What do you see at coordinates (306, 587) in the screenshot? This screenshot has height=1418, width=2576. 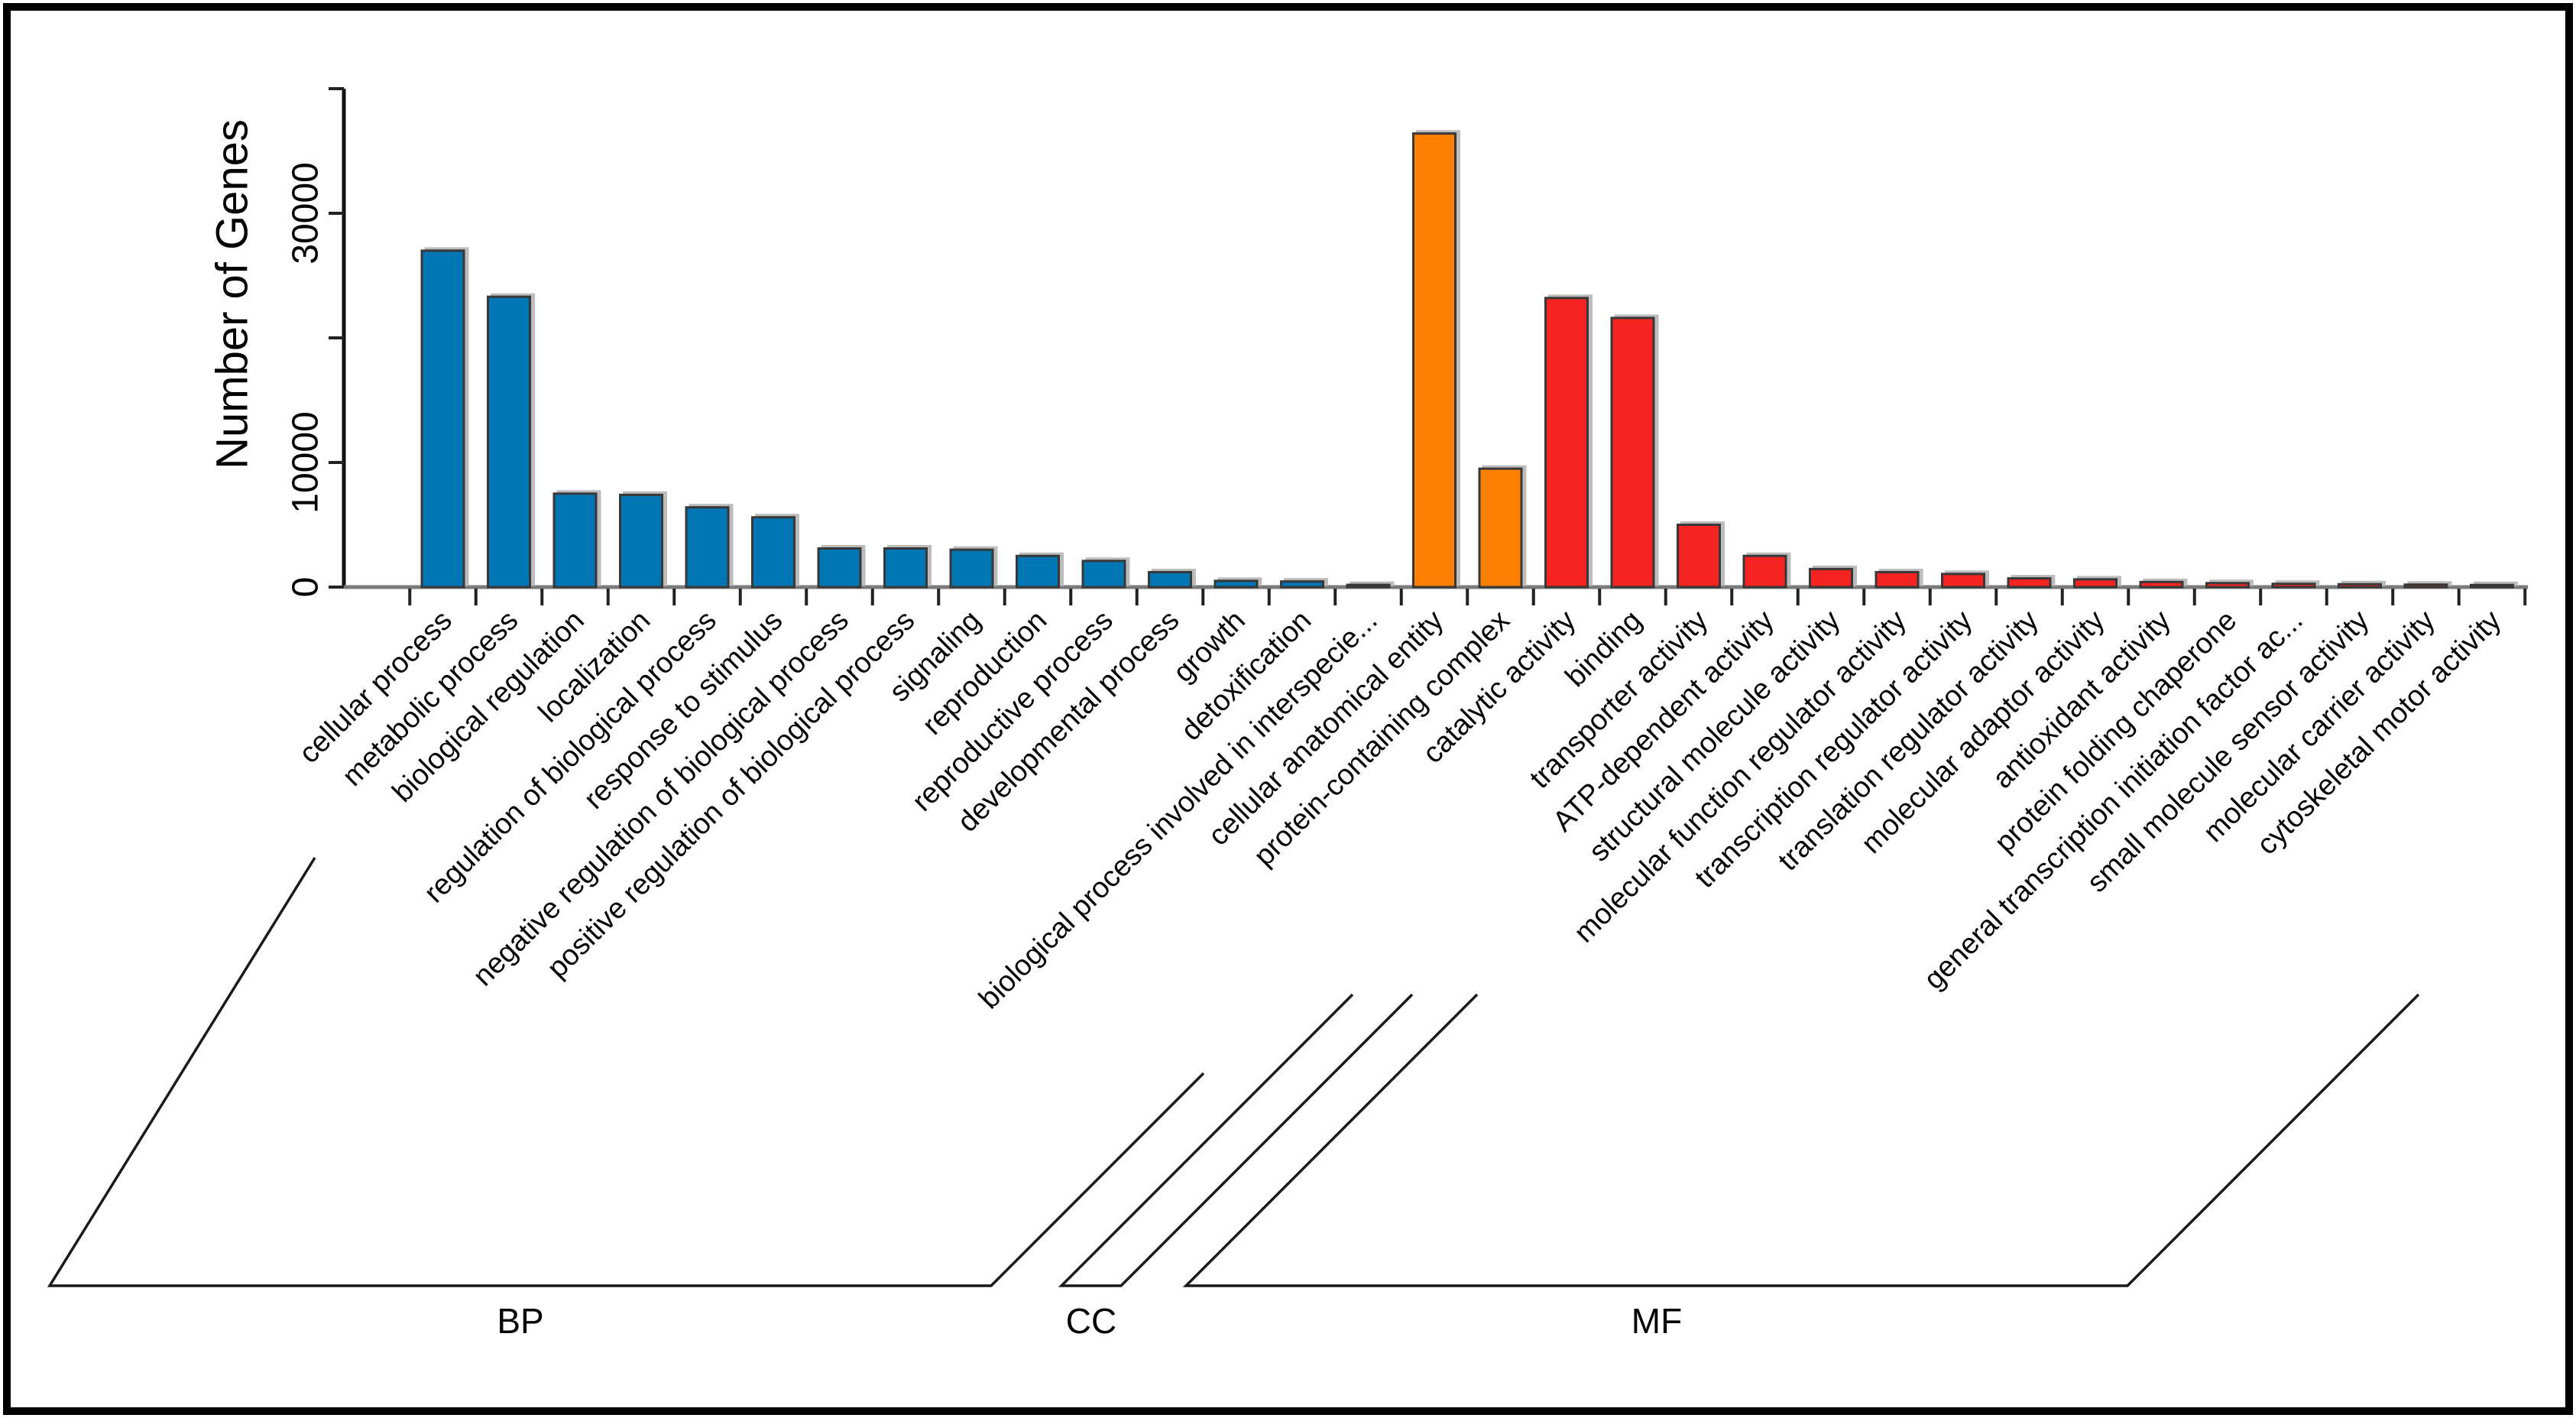 I see `y-tick-label: 0` at bounding box center [306, 587].